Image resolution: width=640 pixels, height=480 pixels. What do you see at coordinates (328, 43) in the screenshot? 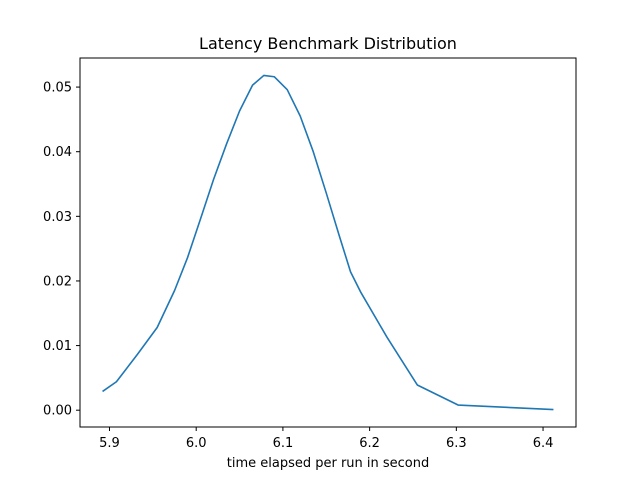
I see `chart-title: Latency Benchmark Distribution` at bounding box center [328, 43].